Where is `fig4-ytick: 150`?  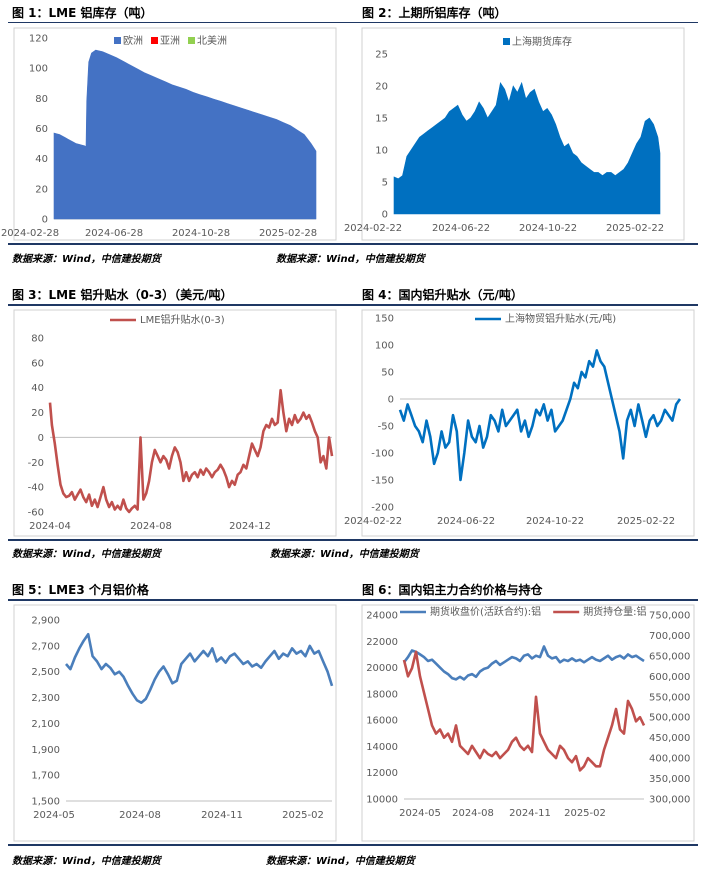 fig4-ytick: 150 is located at coordinates (384, 319).